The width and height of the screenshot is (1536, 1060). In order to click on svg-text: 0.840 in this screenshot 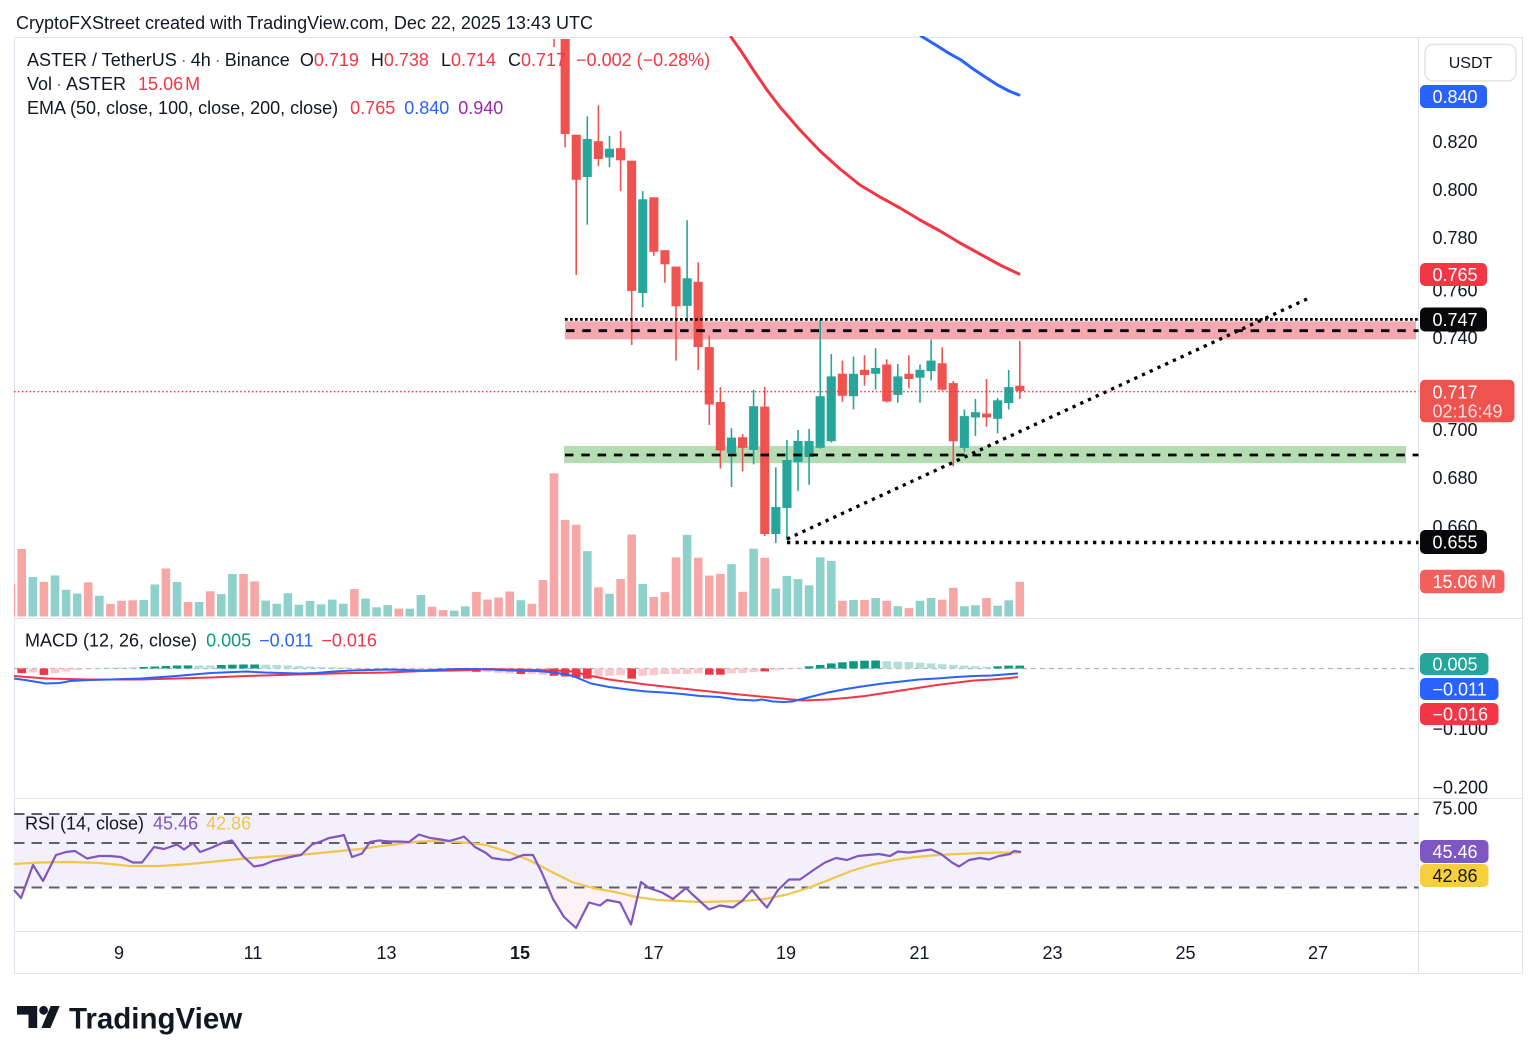, I will do `click(1455, 97)`.